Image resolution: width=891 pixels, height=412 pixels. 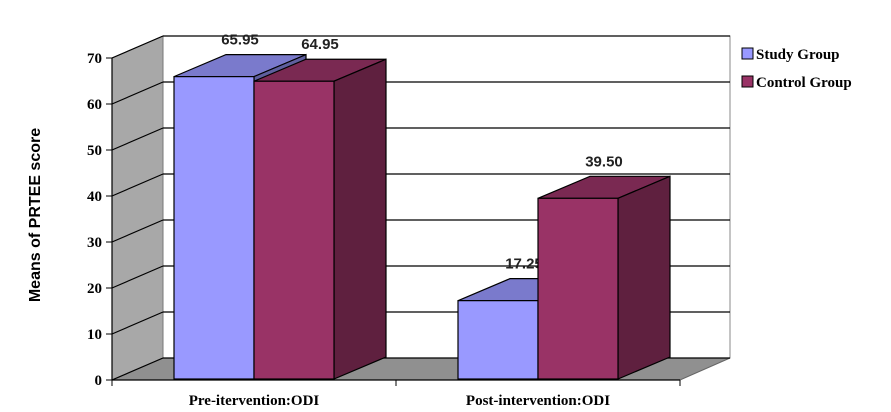 I want to click on legend, so click(x=816, y=70).